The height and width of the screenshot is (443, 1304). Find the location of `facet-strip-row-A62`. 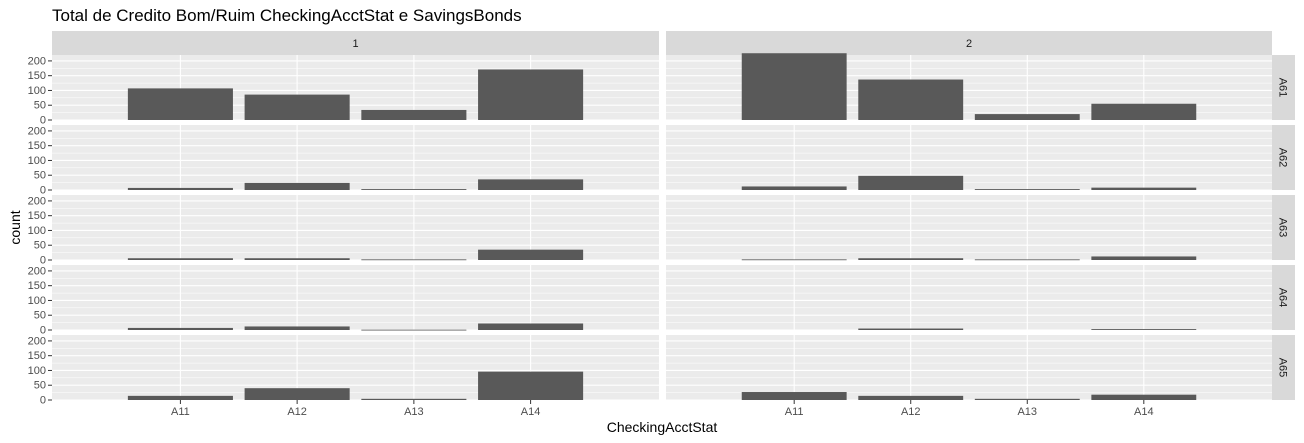

facet-strip-row-A62 is located at coordinates (1283, 157).